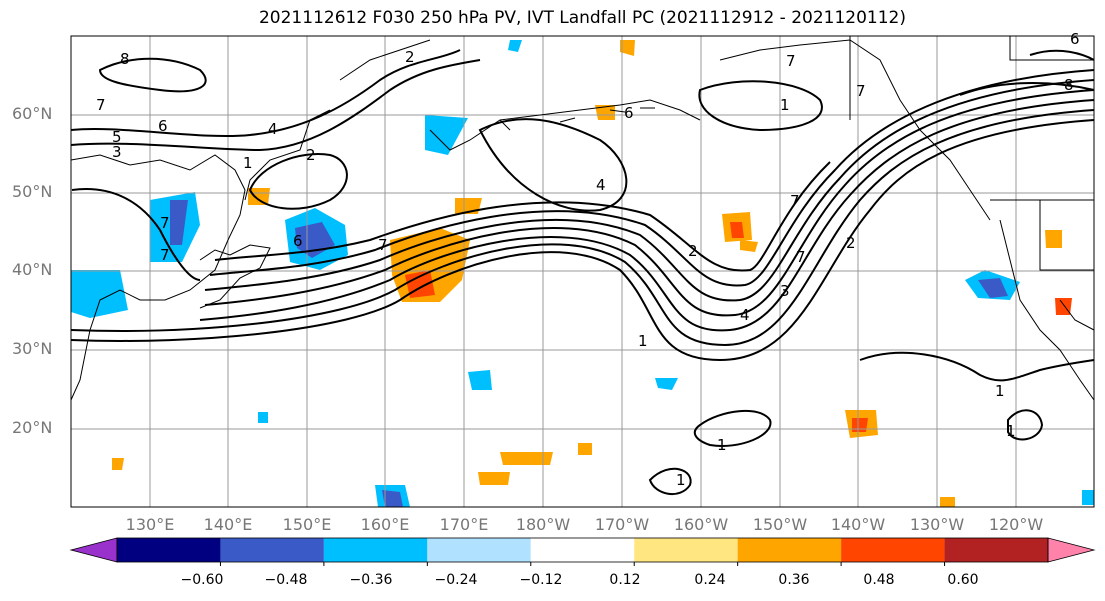 Image resolution: width=1105 pixels, height=601 pixels. I want to click on colorbar-extend-high, so click(1071, 550).